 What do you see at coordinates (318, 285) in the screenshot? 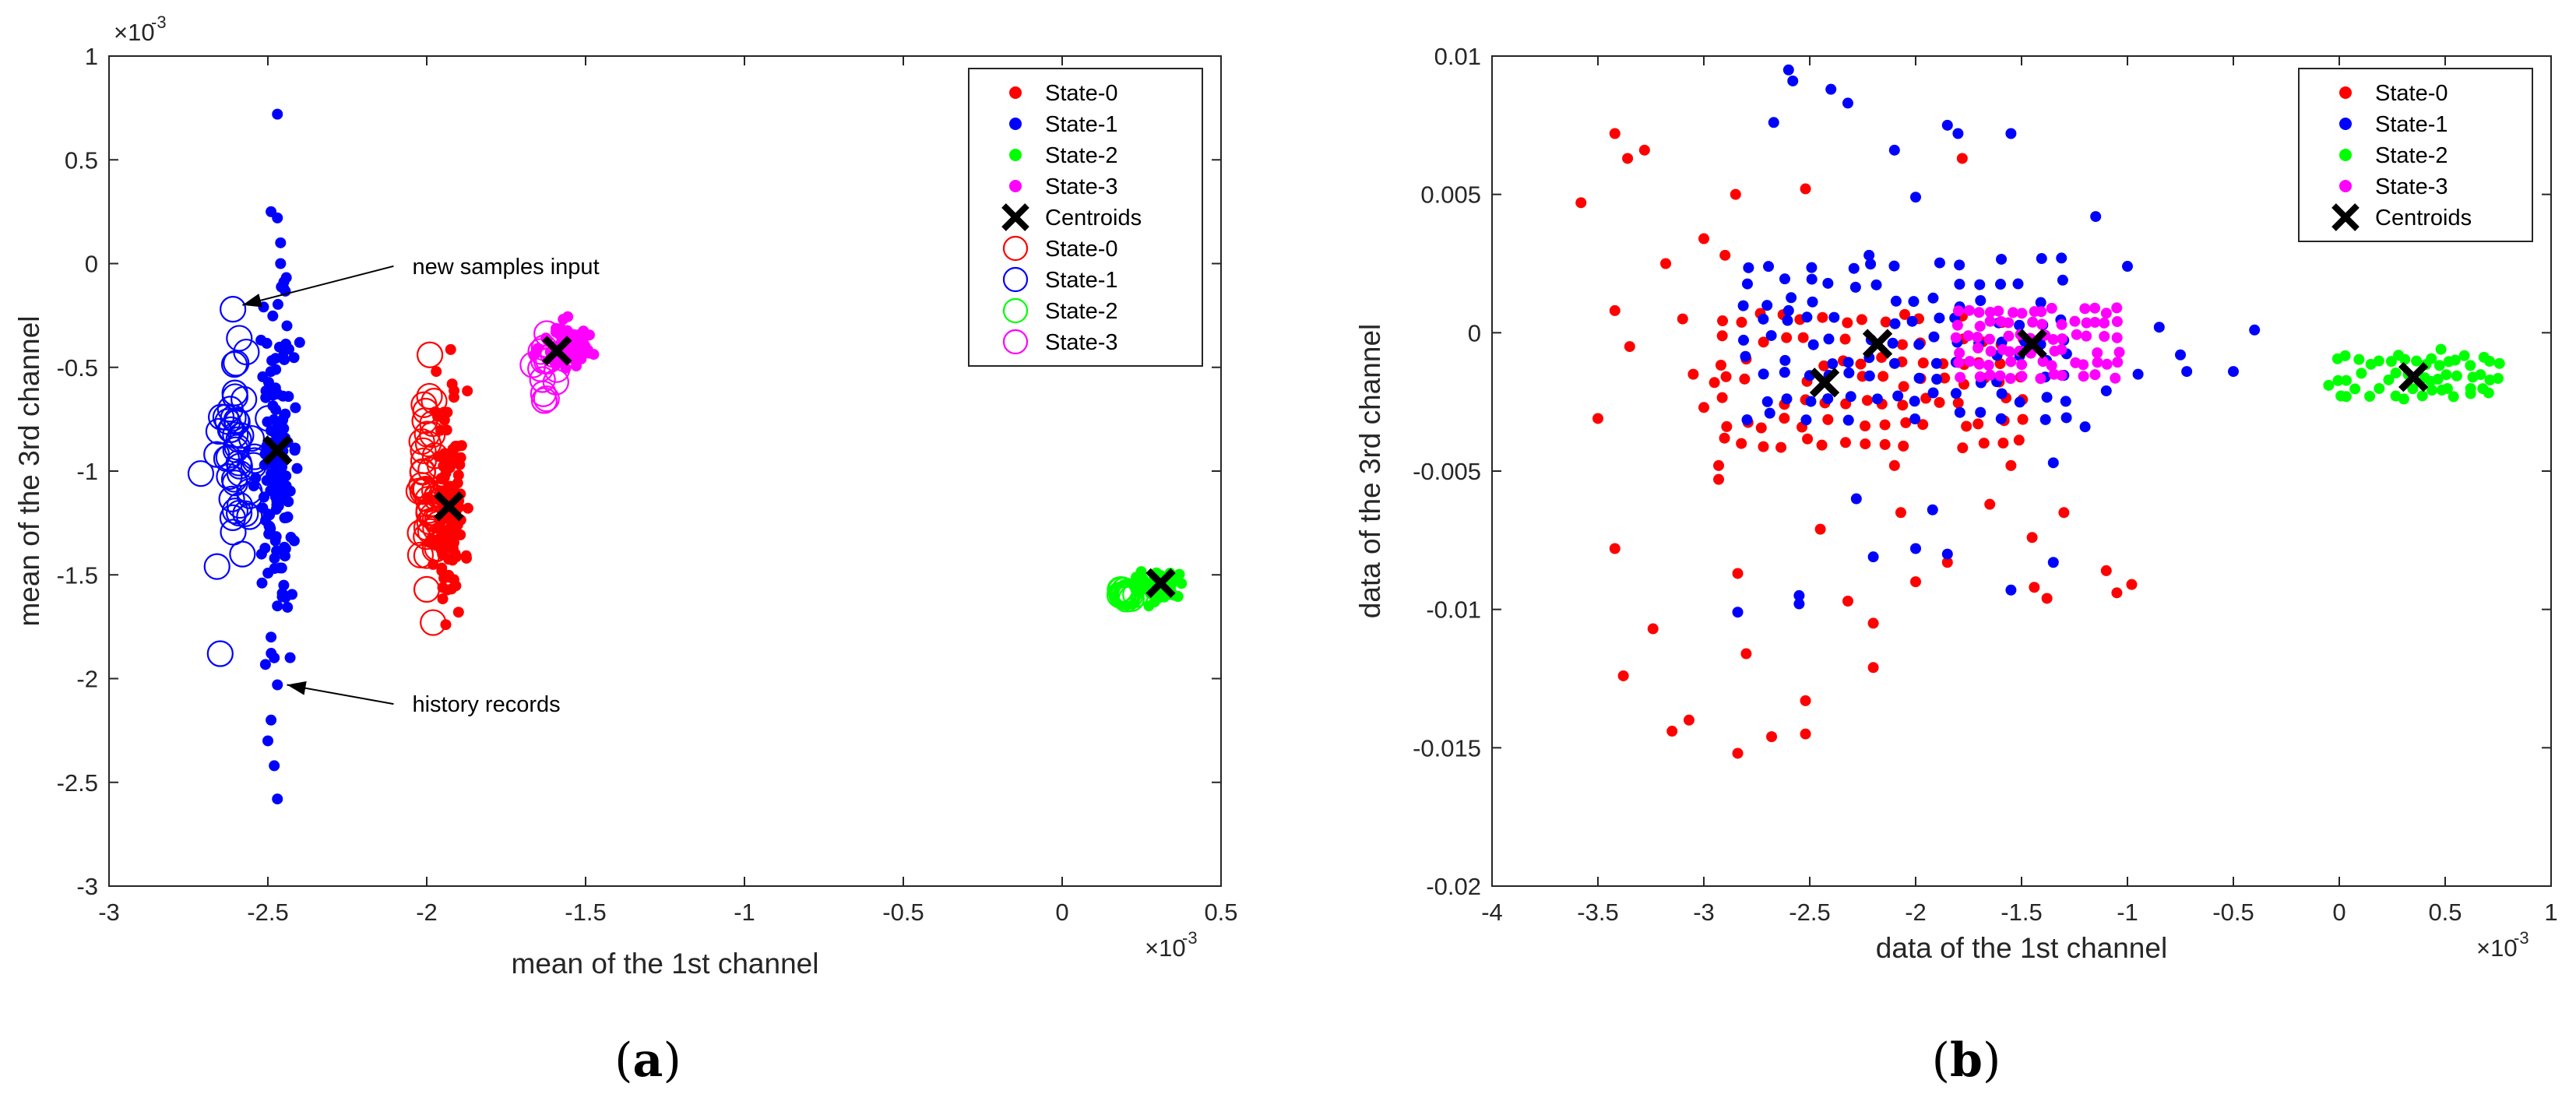
I see `annotation-arrow-new-samples` at bounding box center [318, 285].